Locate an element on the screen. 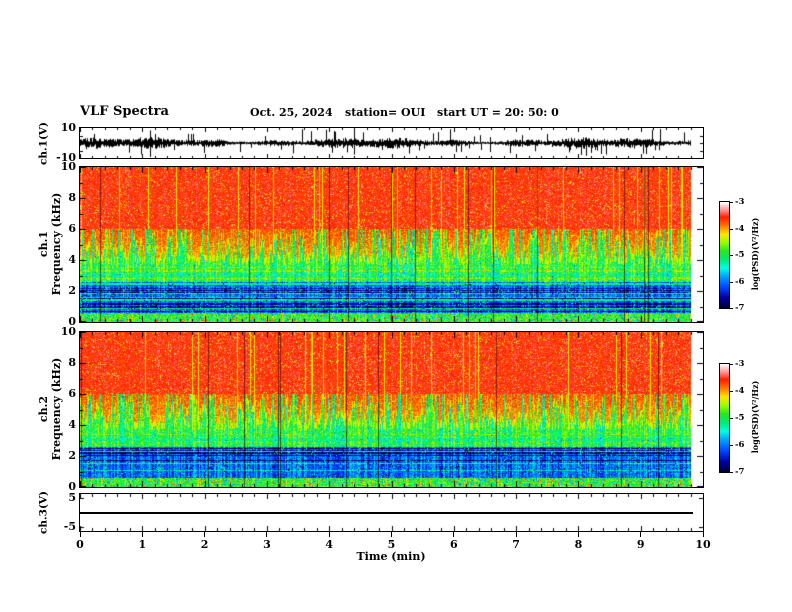 This screenshot has width=792, height=612. colorbar-ch2-tick-label: -5 is located at coordinates (740, 418).